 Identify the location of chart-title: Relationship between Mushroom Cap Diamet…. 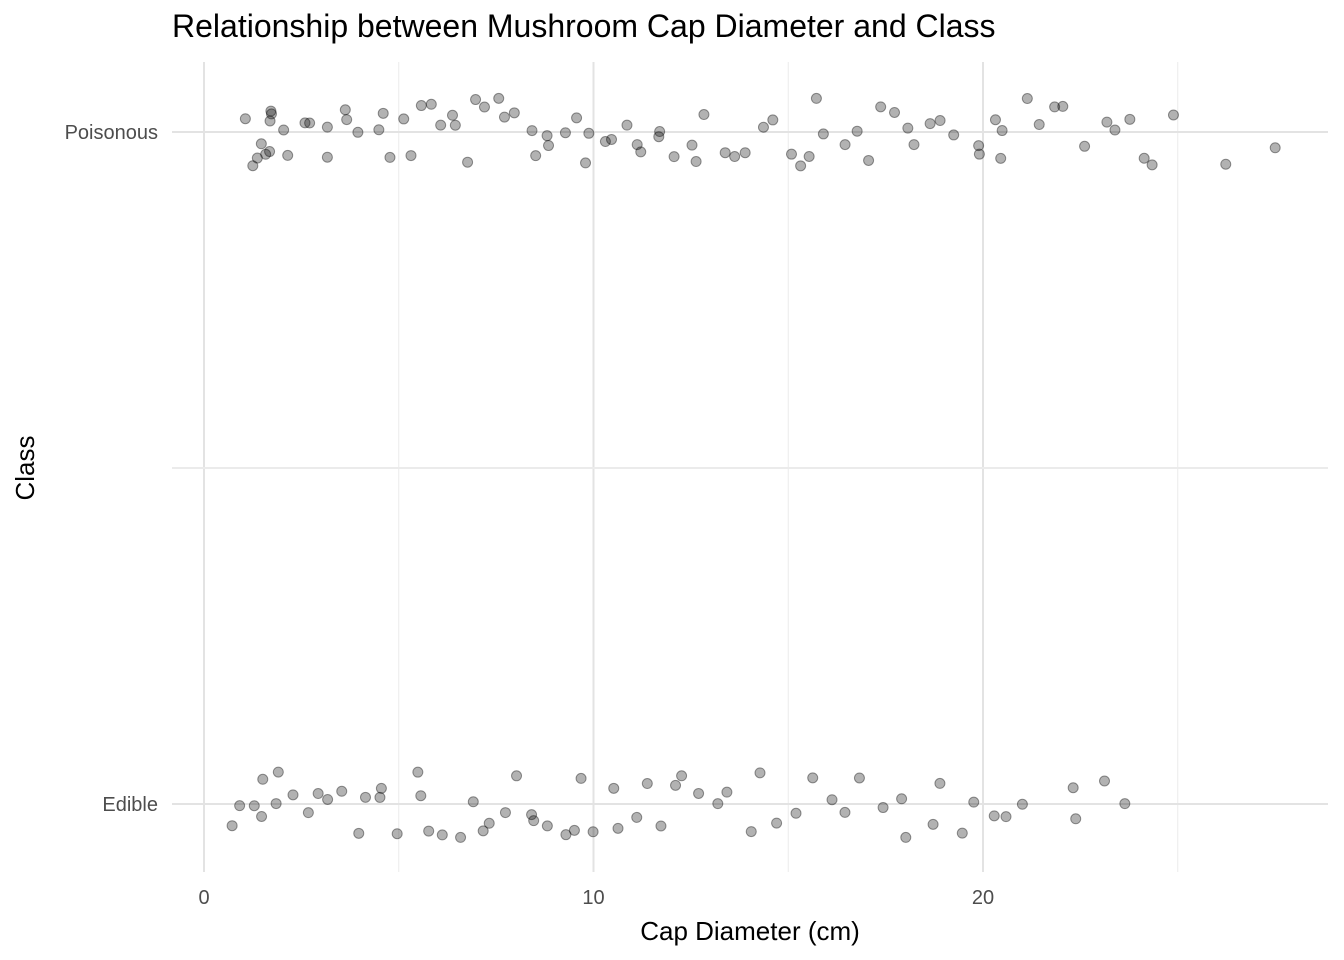
(584, 26).